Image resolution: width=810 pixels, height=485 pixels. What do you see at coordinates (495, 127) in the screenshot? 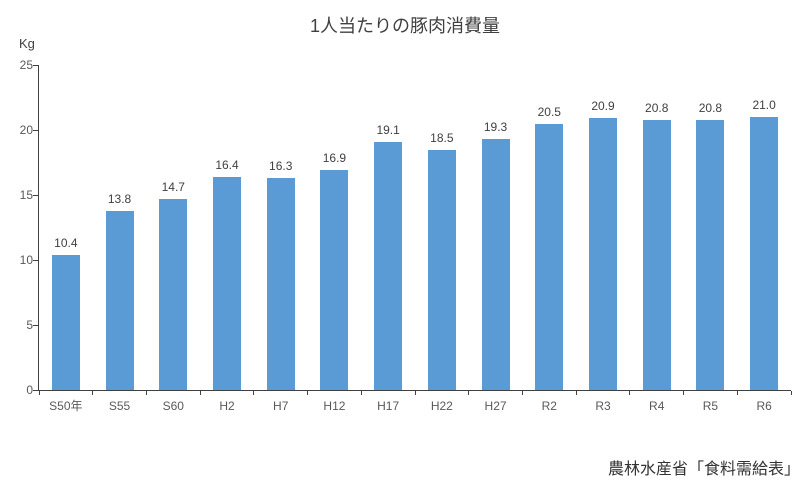
I see `bar-value-label: 19.3` at bounding box center [495, 127].